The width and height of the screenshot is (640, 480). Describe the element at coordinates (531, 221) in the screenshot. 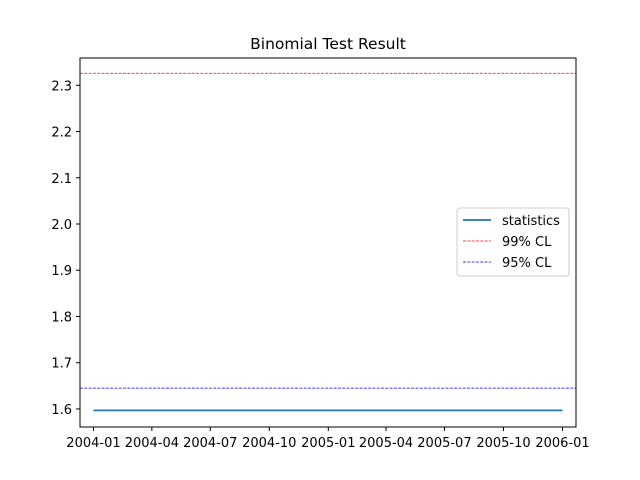

I see `legend-label-0: statistics` at that location.